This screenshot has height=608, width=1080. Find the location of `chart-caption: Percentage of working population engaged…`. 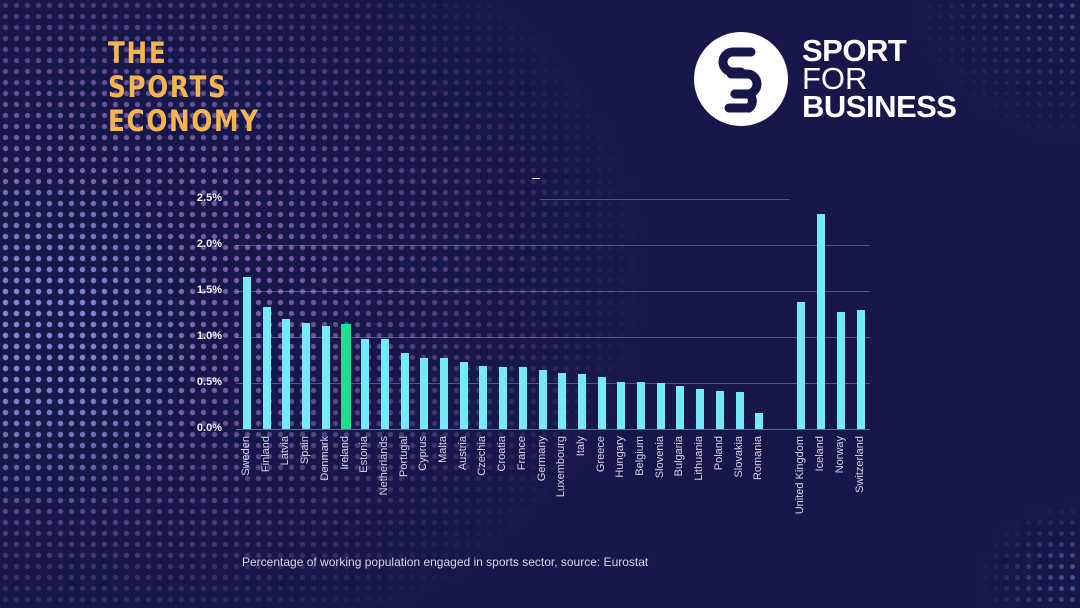

chart-caption: Percentage of working population engaged… is located at coordinates (445, 562).